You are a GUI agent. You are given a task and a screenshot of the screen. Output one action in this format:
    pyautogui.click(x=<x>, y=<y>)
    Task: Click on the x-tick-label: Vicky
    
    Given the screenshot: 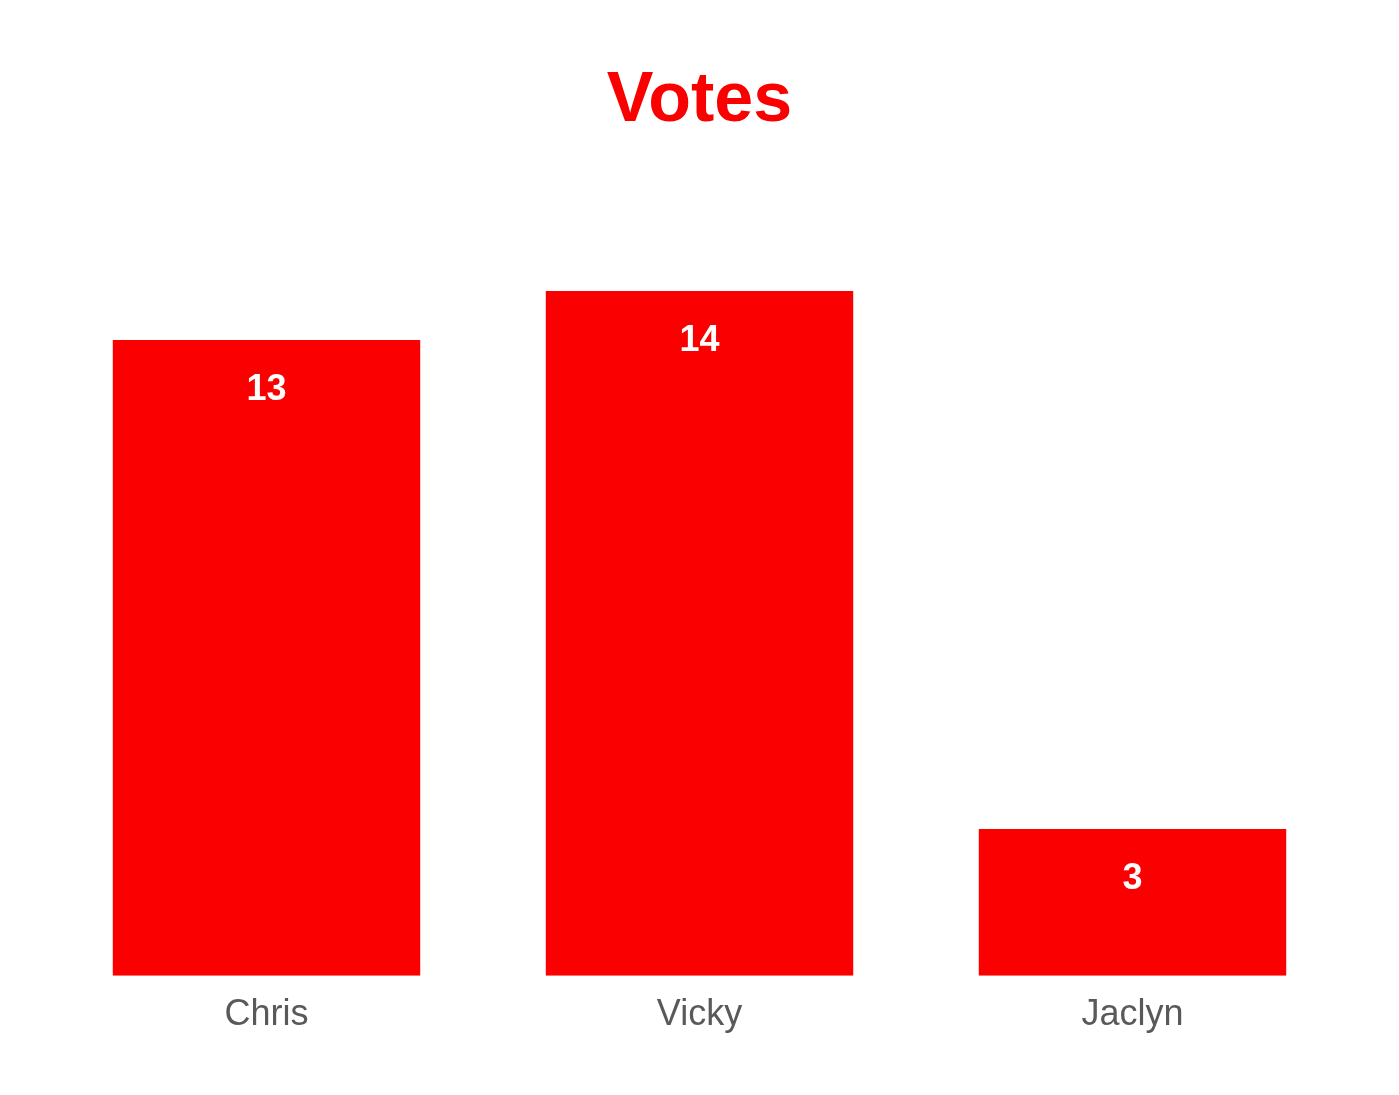 What is the action you would take?
    pyautogui.click(x=699, y=1013)
    